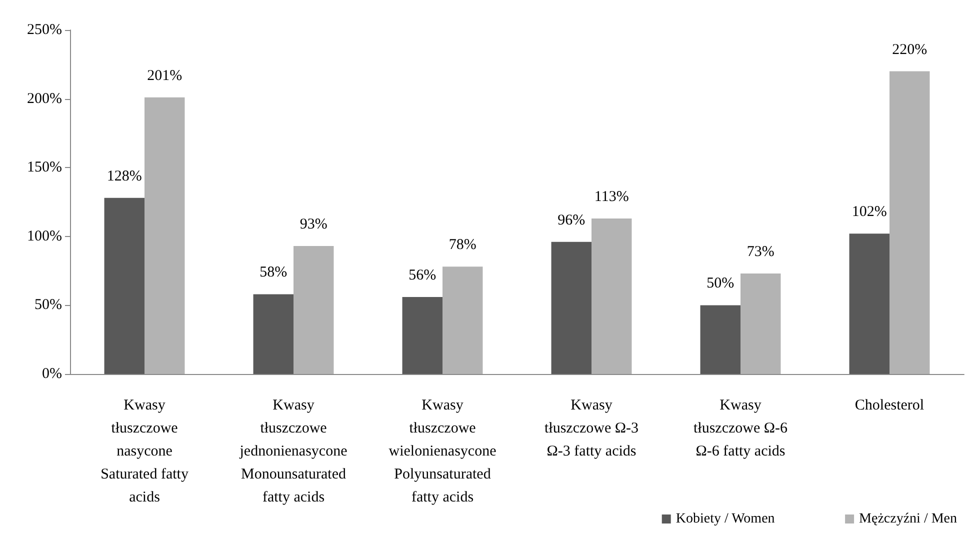 The width and height of the screenshot is (980, 541). Describe the element at coordinates (164, 76) in the screenshot. I see `data-label: 201%` at that location.